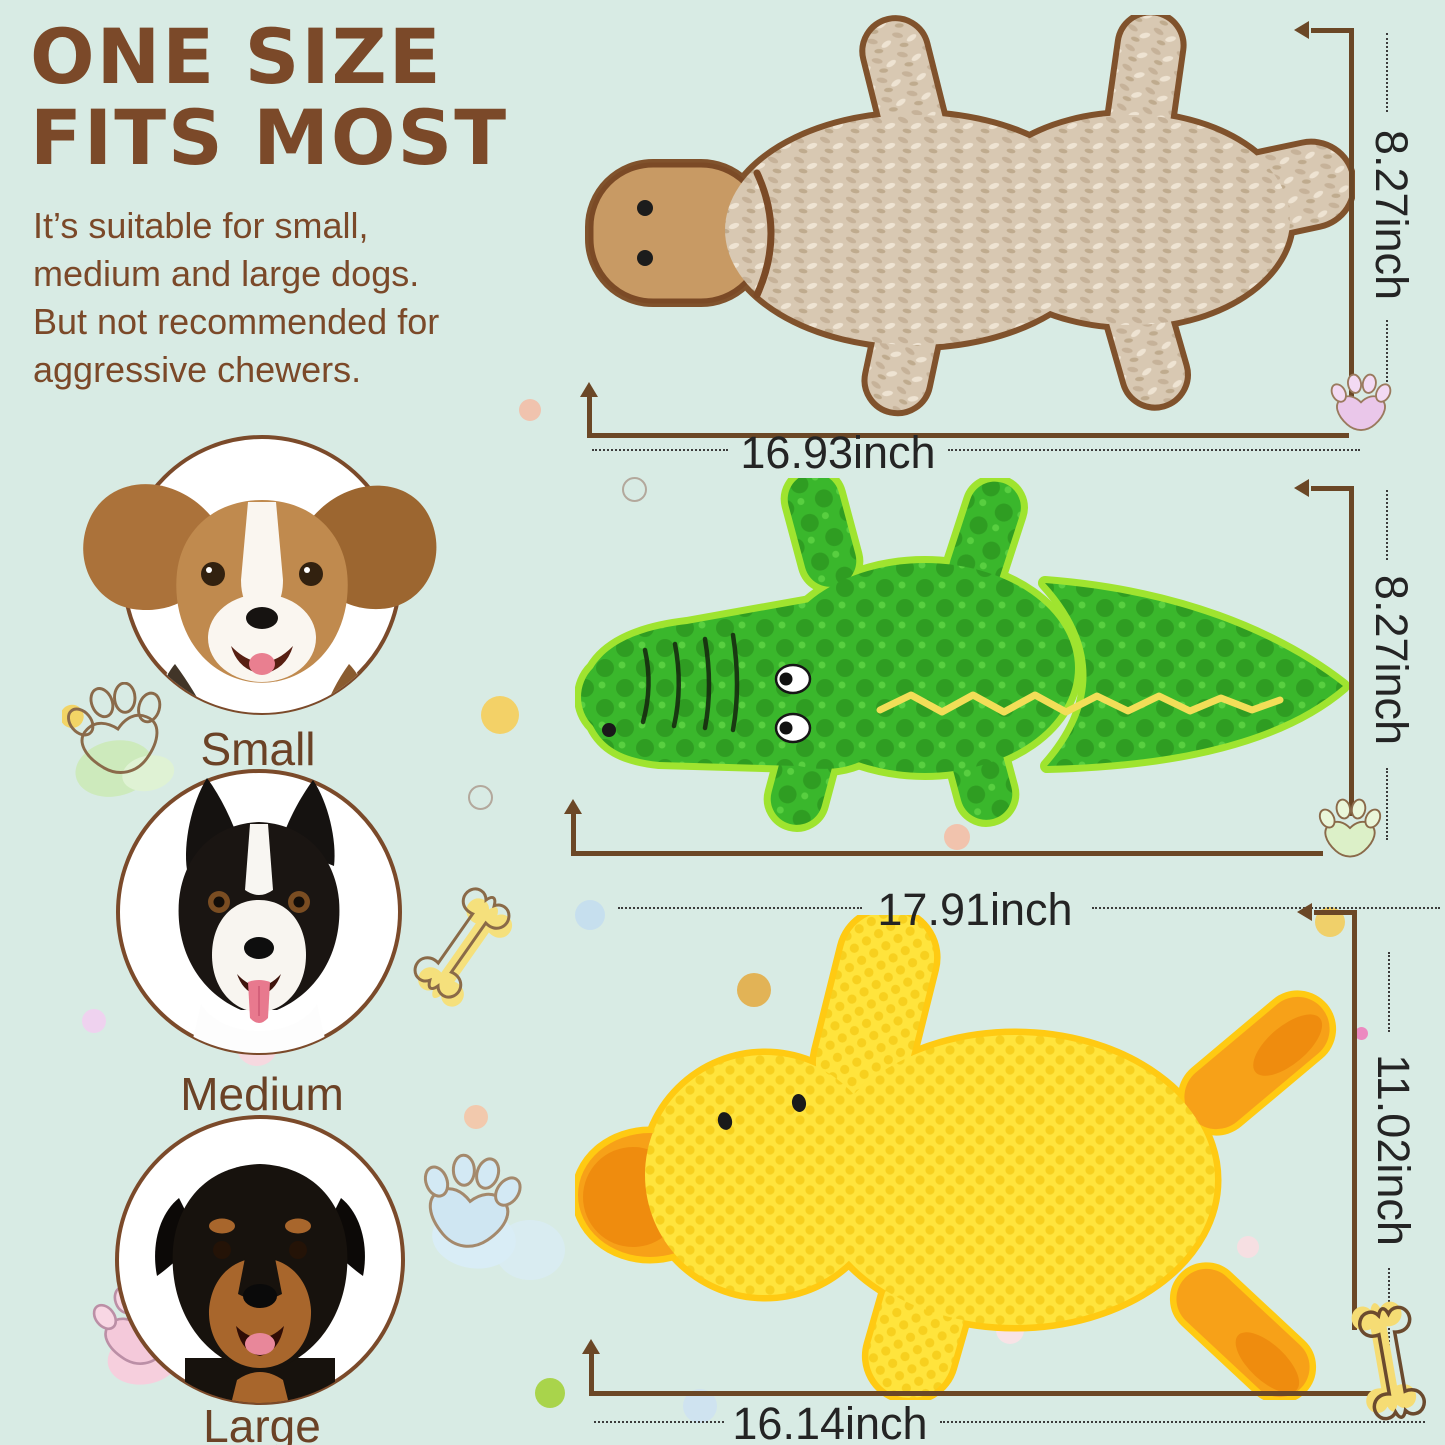  I want to click on size-label-medium: Medium, so click(262, 1094).